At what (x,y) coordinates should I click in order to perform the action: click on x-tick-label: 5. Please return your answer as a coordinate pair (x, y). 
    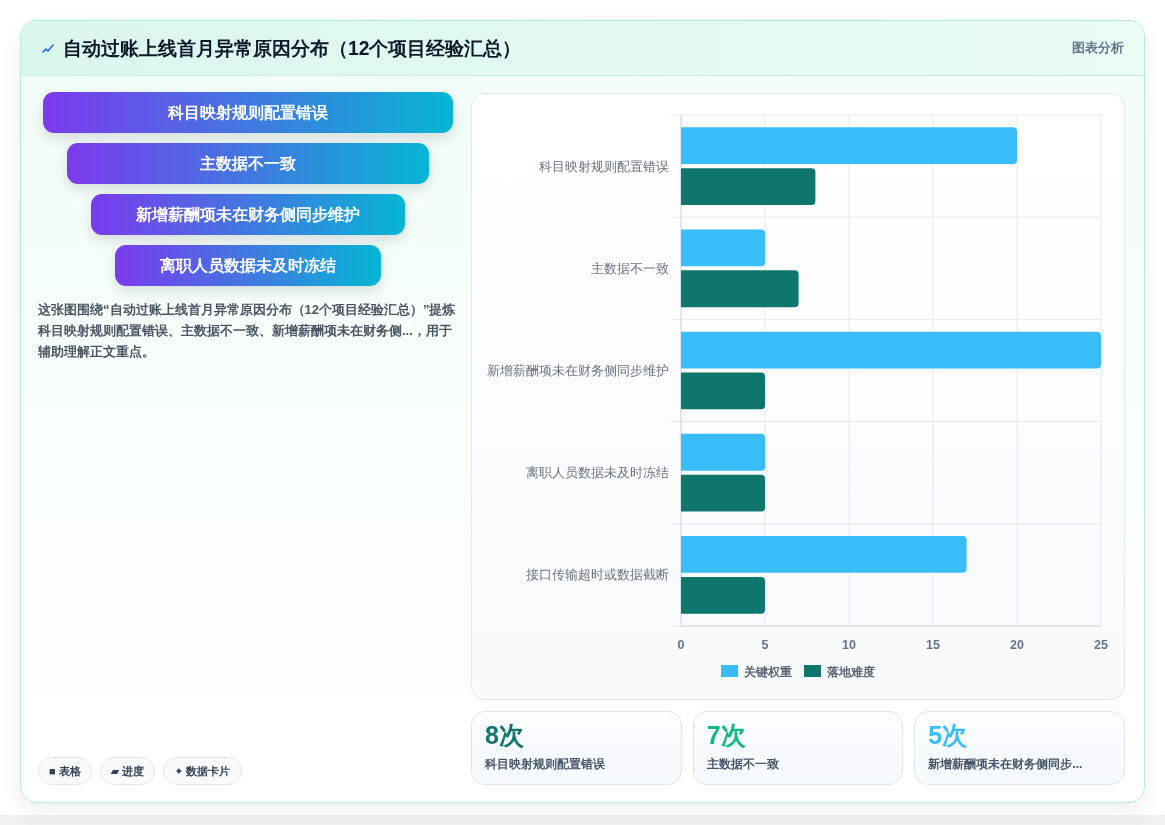
    Looking at the image, I should click on (765, 645).